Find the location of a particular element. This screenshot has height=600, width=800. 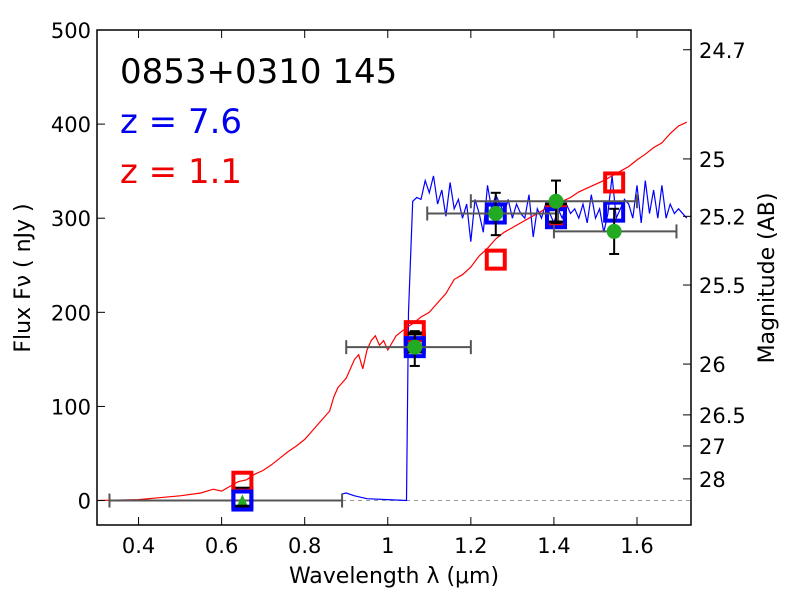

x-tick-label: 0.6 is located at coordinates (221, 546).